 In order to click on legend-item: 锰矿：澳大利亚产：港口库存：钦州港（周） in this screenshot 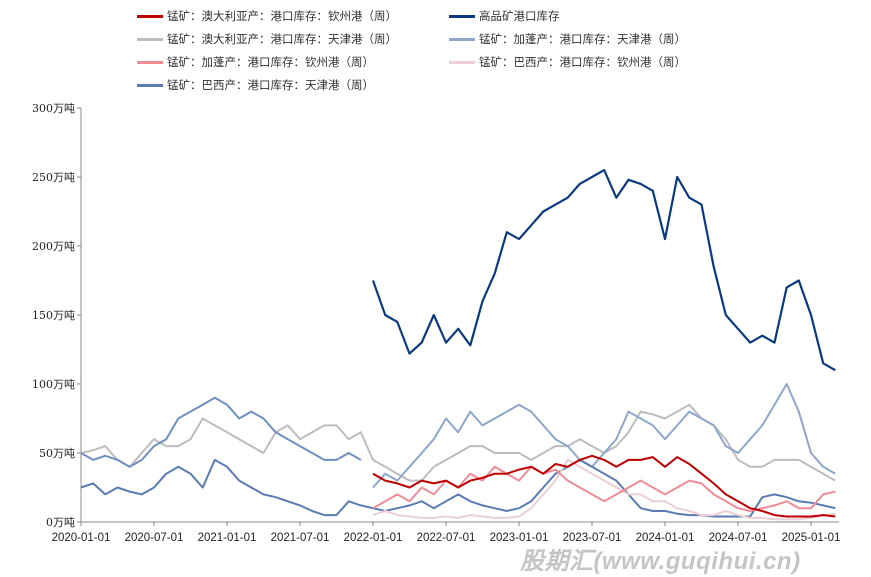, I will do `click(267, 16)`.